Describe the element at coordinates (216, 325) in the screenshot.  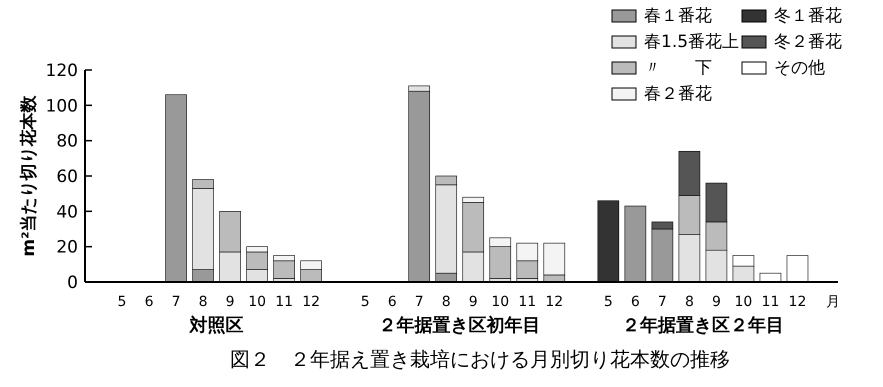
I see `text: 対照区` at that location.